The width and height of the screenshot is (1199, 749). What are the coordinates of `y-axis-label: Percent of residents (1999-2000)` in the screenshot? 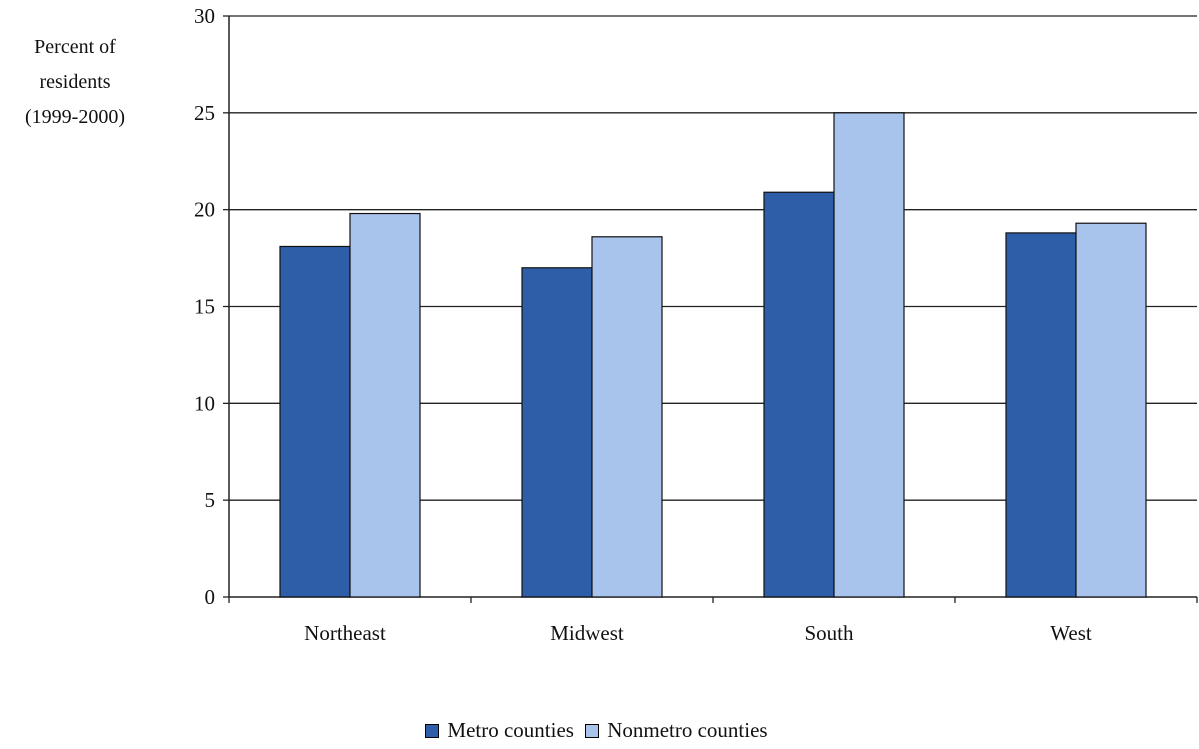 It's located at (75, 82).